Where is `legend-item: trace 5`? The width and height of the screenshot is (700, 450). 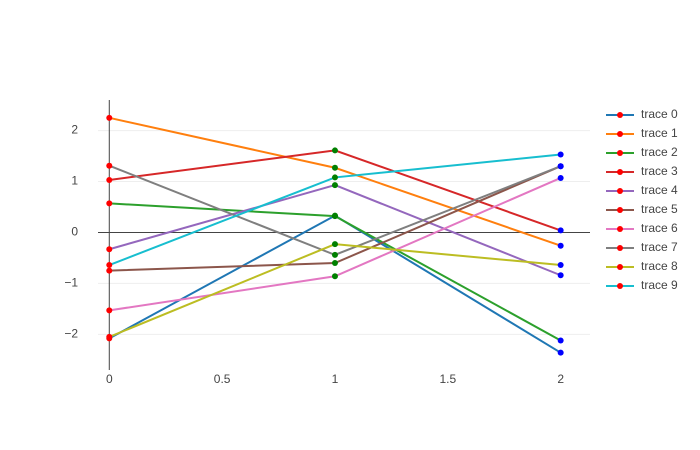 legend-item: trace 5 is located at coordinates (642, 209).